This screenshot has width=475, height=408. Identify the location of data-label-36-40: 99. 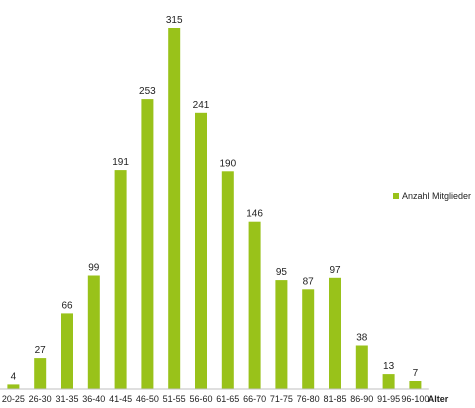
(94, 268).